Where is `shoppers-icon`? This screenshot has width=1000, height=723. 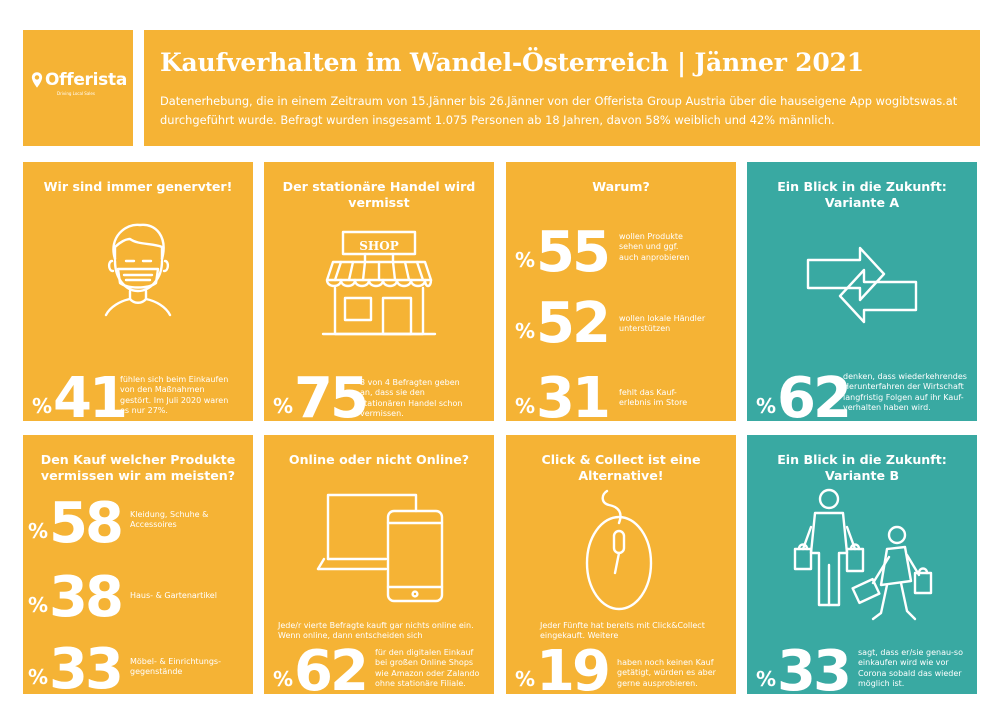 shoppers-icon is located at coordinates (863, 554).